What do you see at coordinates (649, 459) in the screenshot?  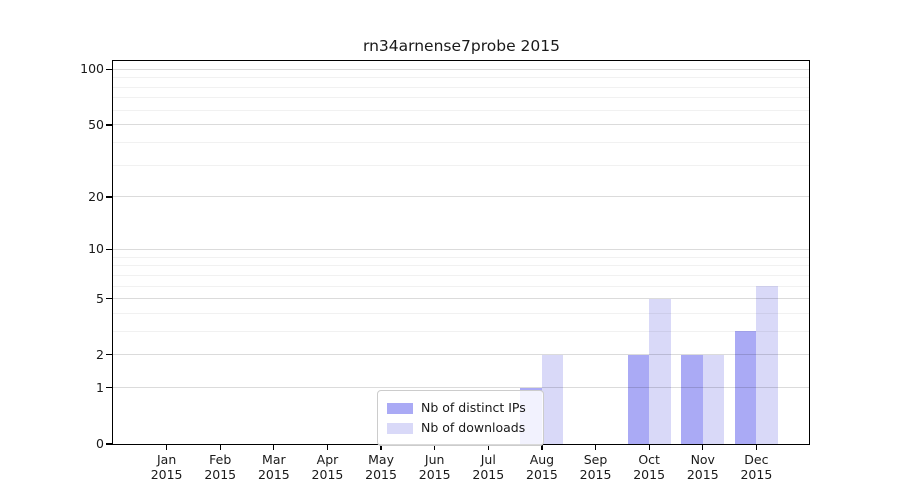 I see `x-tick-label-month: Oct` at bounding box center [649, 459].